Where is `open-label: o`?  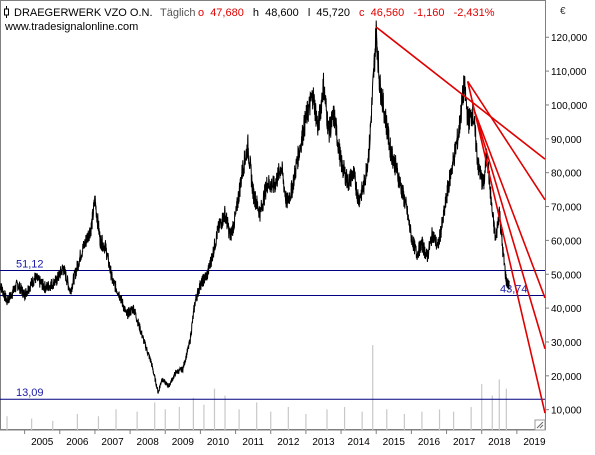
open-label: o is located at coordinates (201, 13).